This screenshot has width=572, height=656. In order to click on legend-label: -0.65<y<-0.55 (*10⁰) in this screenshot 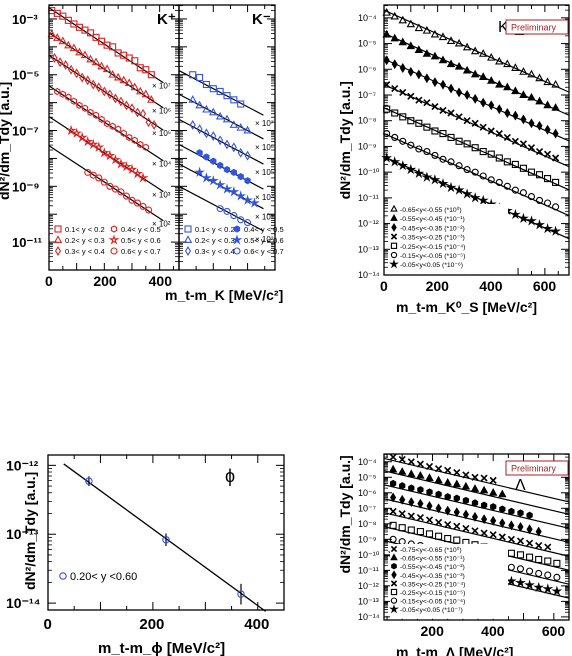, I will do `click(431, 210)`.